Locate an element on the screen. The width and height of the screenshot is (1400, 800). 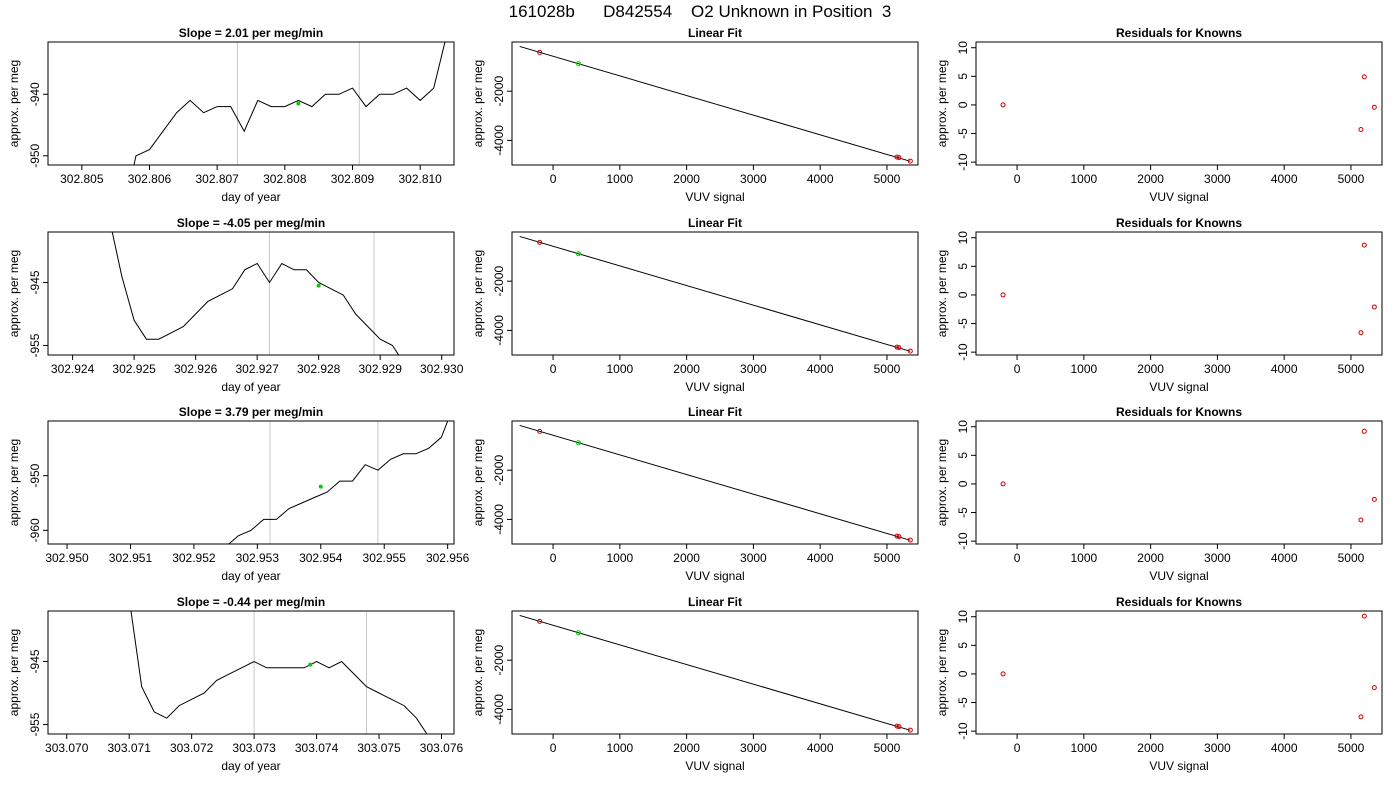
y-tick-label: -10 is located at coordinates (963, 162).